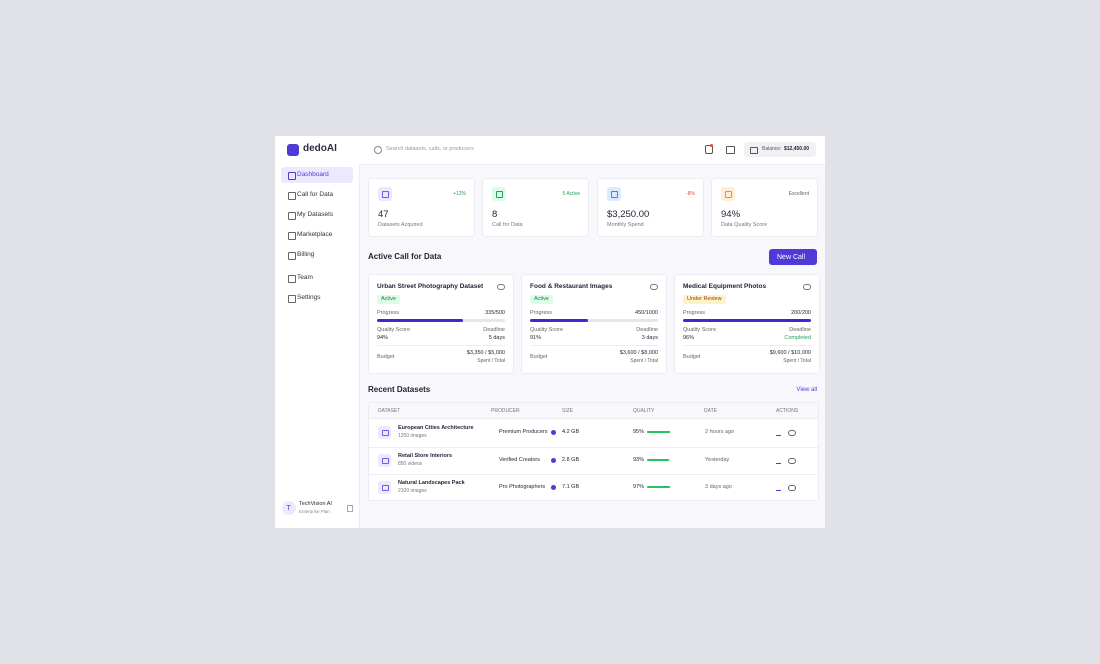  I want to click on budget-value: $3,600 / $8,000, so click(638, 353).